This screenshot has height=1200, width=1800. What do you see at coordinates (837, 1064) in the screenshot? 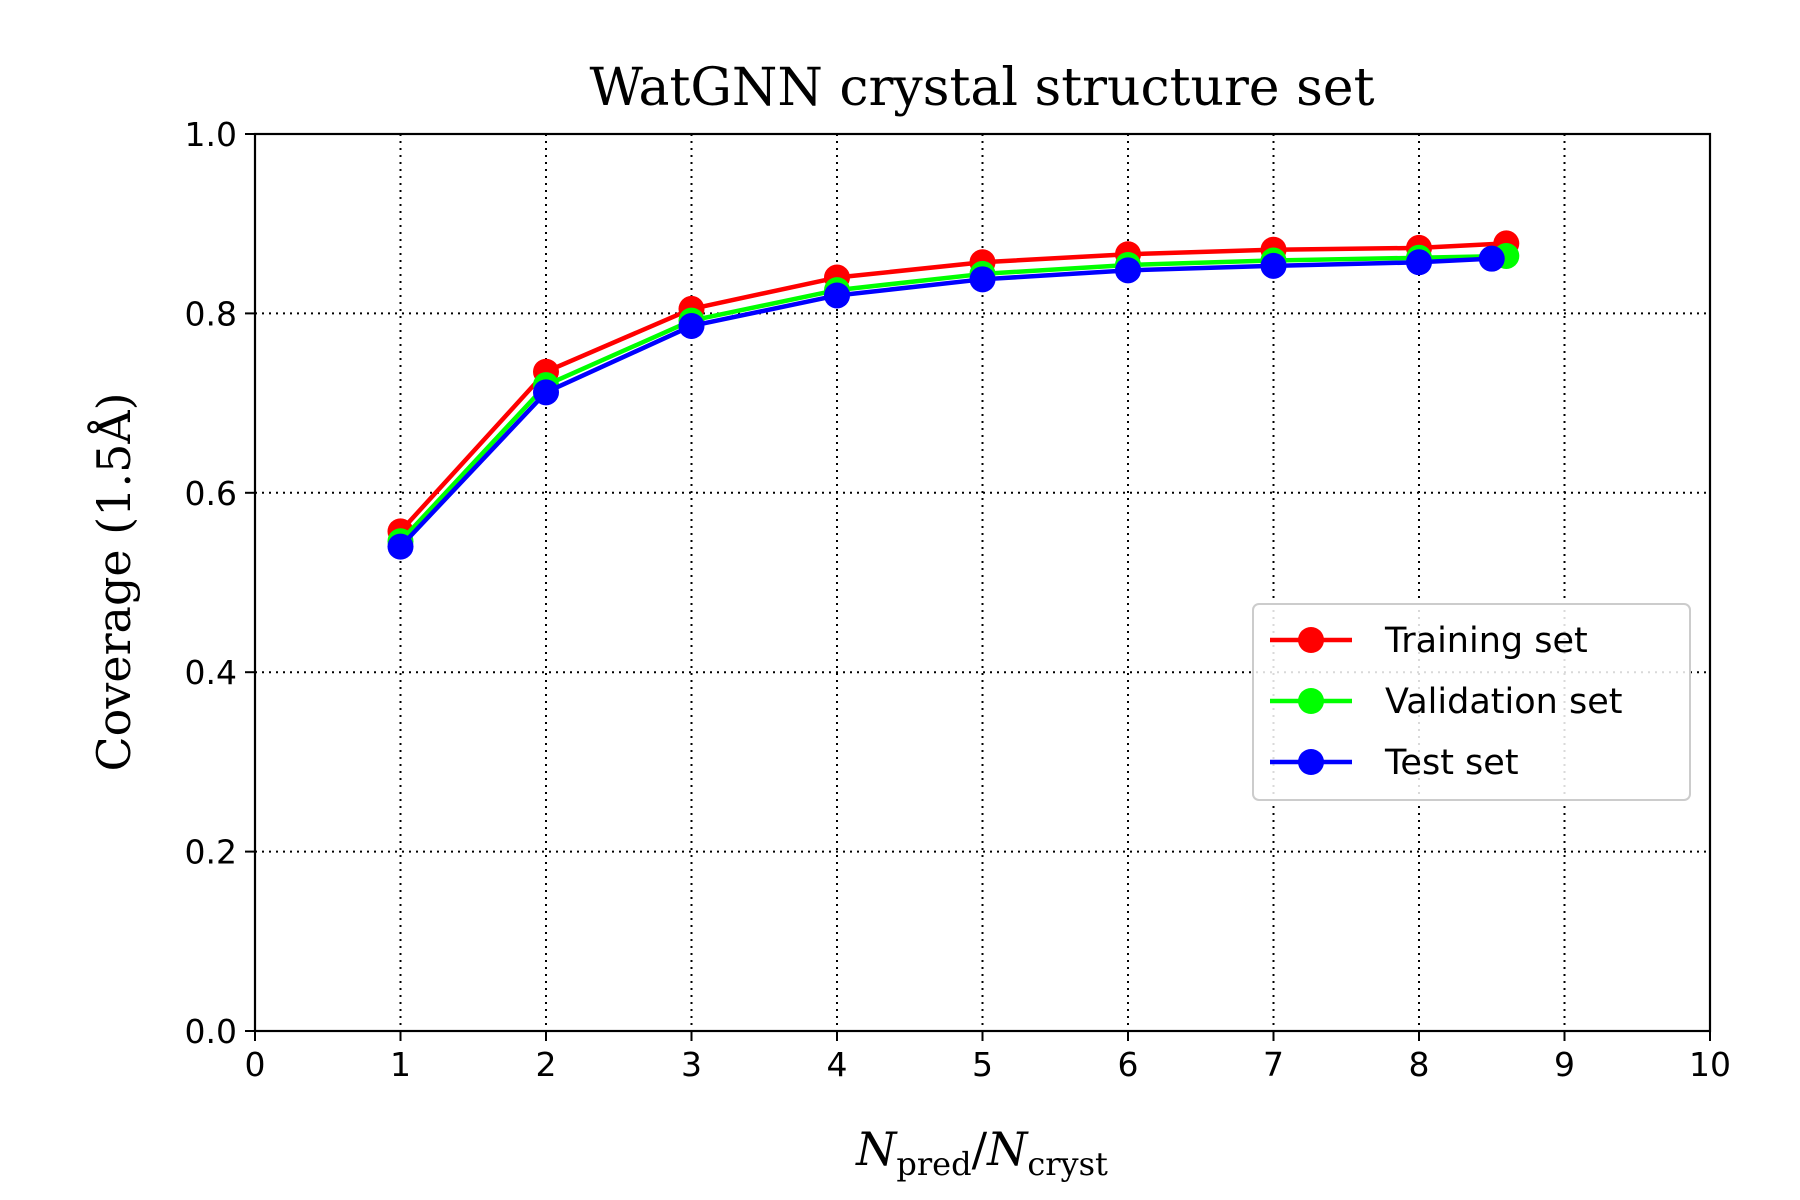
I see `x-tick-label: 4` at bounding box center [837, 1064].